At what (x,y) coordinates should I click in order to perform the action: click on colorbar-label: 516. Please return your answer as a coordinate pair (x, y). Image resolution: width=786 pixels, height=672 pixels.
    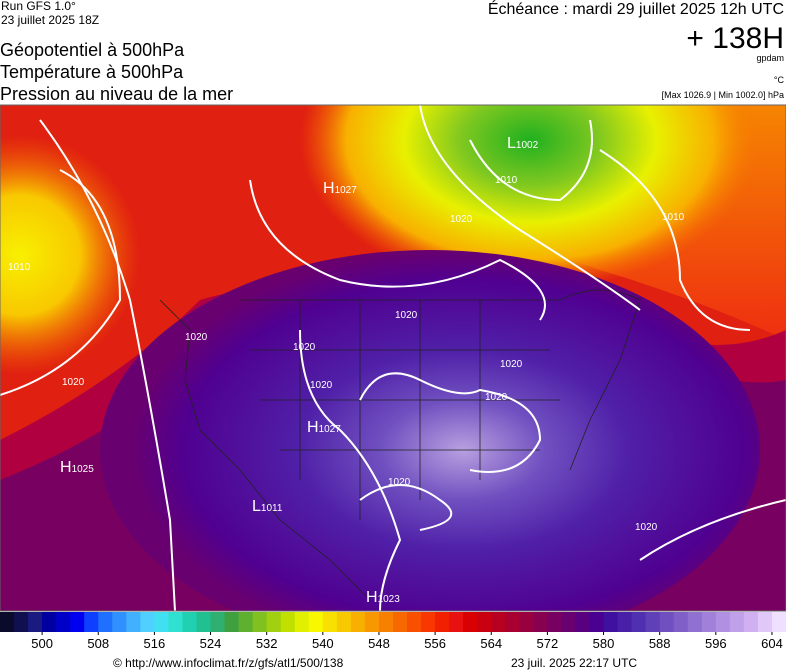
    Looking at the image, I should click on (155, 643).